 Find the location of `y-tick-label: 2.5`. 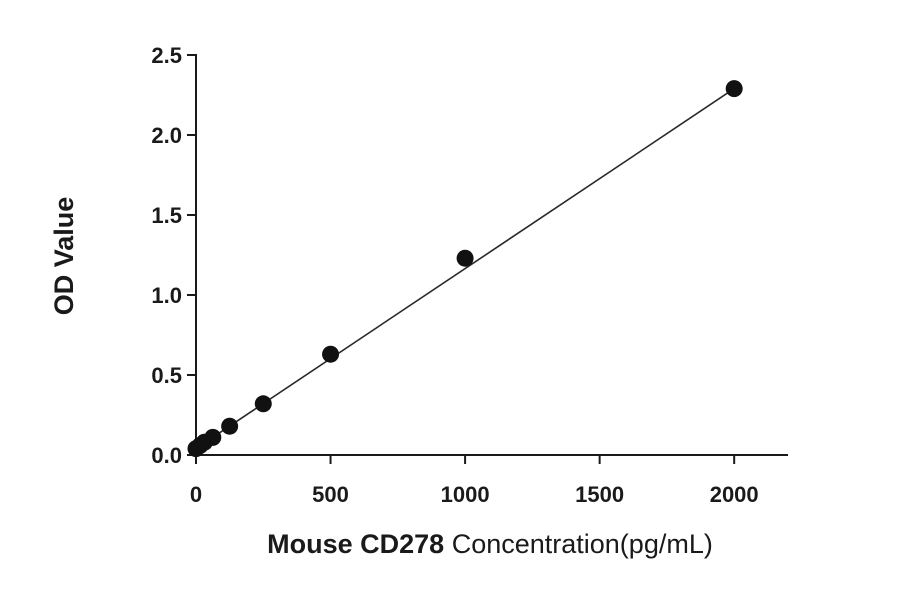

y-tick-label: 2.5 is located at coordinates (166, 55).